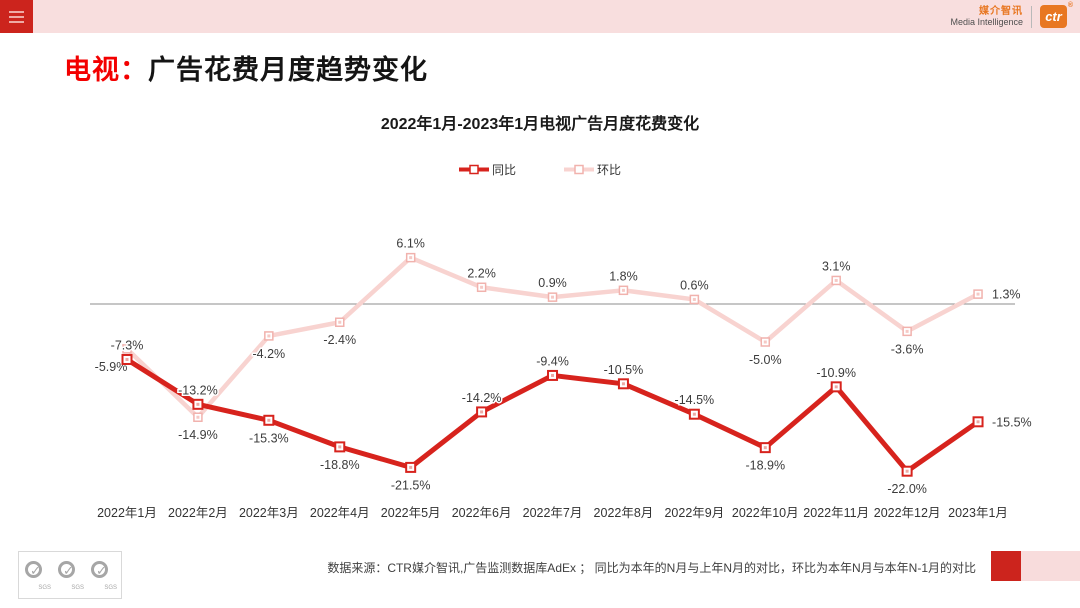 This screenshot has height=608, width=1080. What do you see at coordinates (482, 398) in the screenshot?
I see `yoy-value-label-5: -14.2%` at bounding box center [482, 398].